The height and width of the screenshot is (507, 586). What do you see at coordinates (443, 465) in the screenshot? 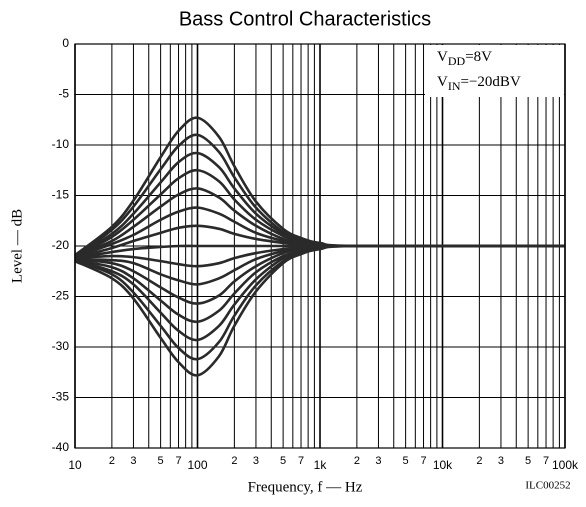
I see `x-tick-label: 10k` at bounding box center [443, 465].